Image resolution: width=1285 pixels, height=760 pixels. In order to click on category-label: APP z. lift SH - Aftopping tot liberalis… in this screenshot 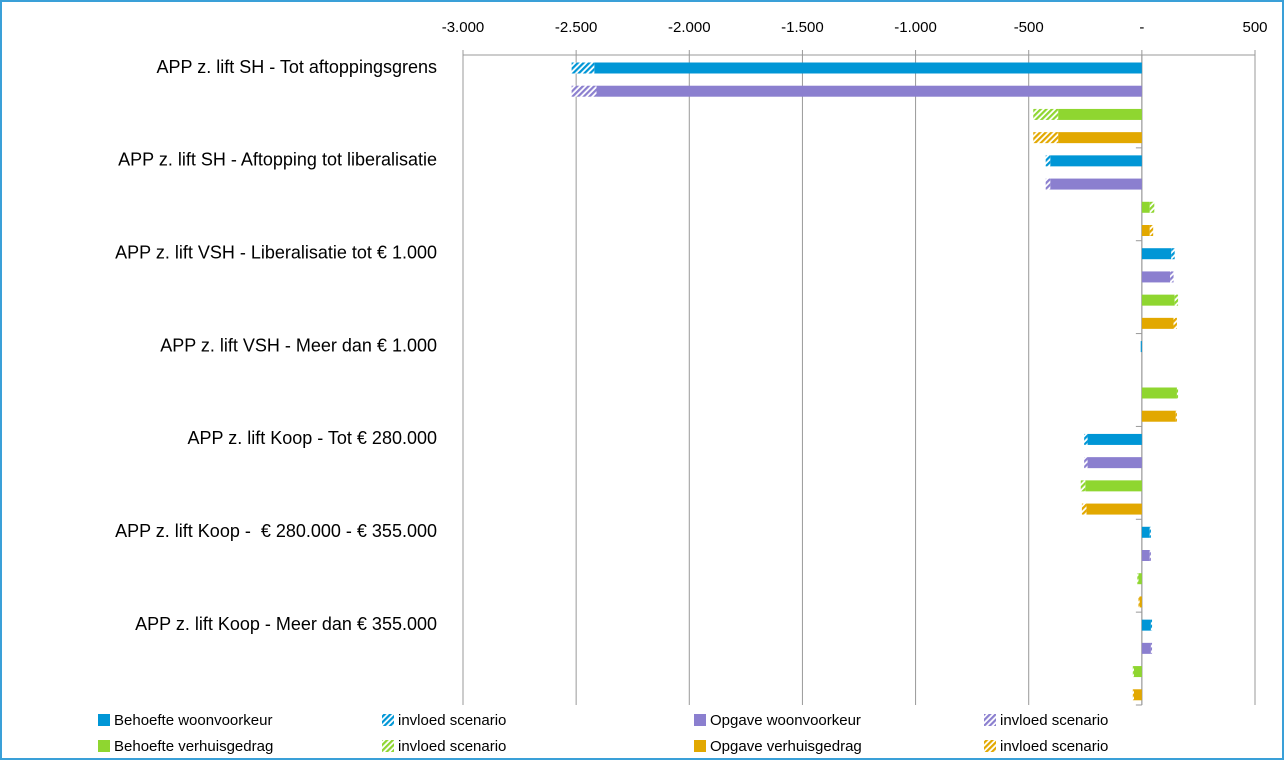, I will do `click(277, 160)`.